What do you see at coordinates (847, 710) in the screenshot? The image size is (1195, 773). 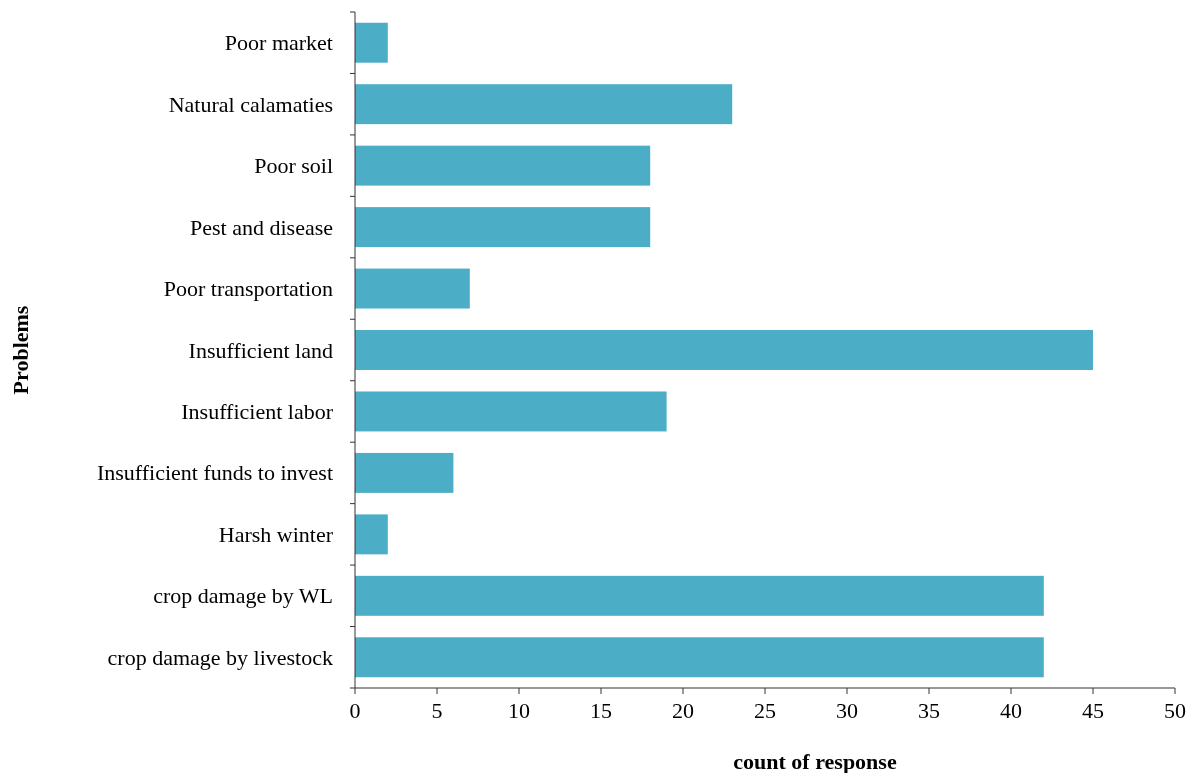 I see `x-tick-label: 30` at bounding box center [847, 710].